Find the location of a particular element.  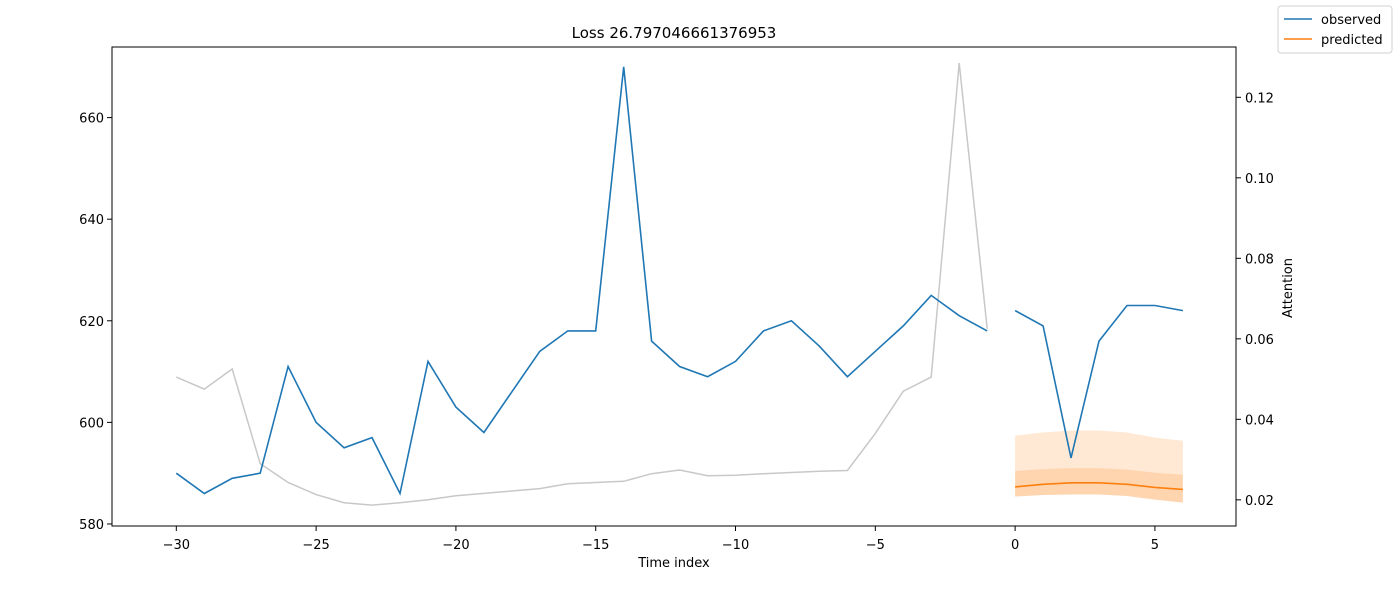

y2-tick-label: 0.12 is located at coordinates (1259, 98).